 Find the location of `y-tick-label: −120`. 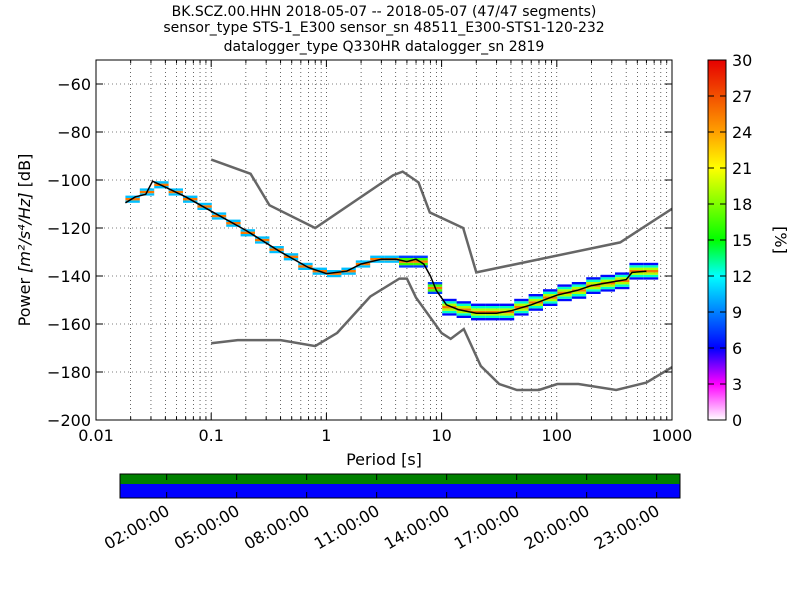

y-tick-label: −120 is located at coordinates (69, 228).